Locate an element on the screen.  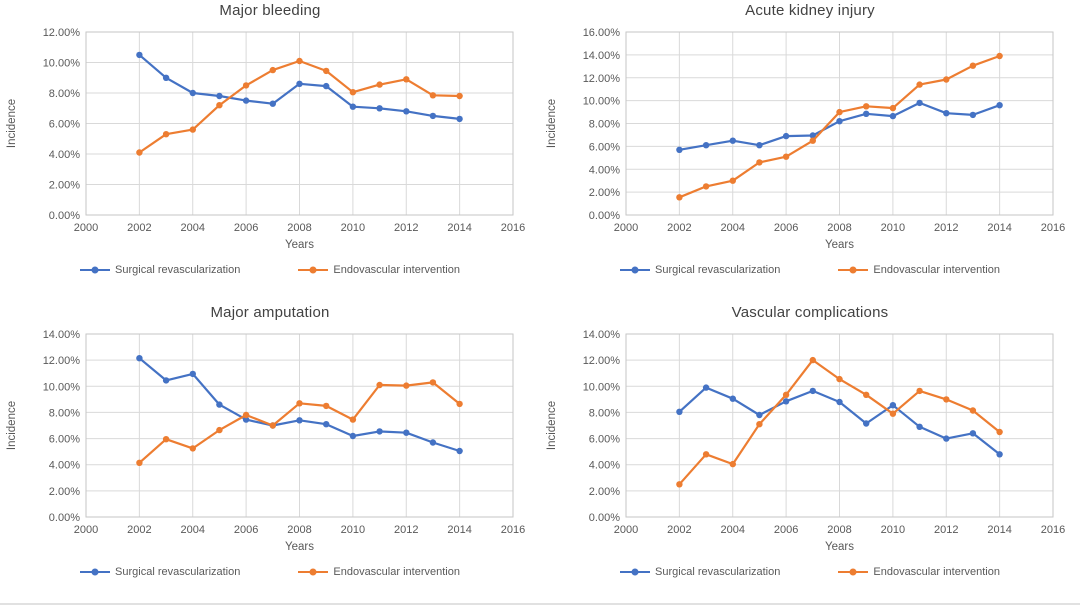
x-tick-label: 2006 is located at coordinates (786, 228).